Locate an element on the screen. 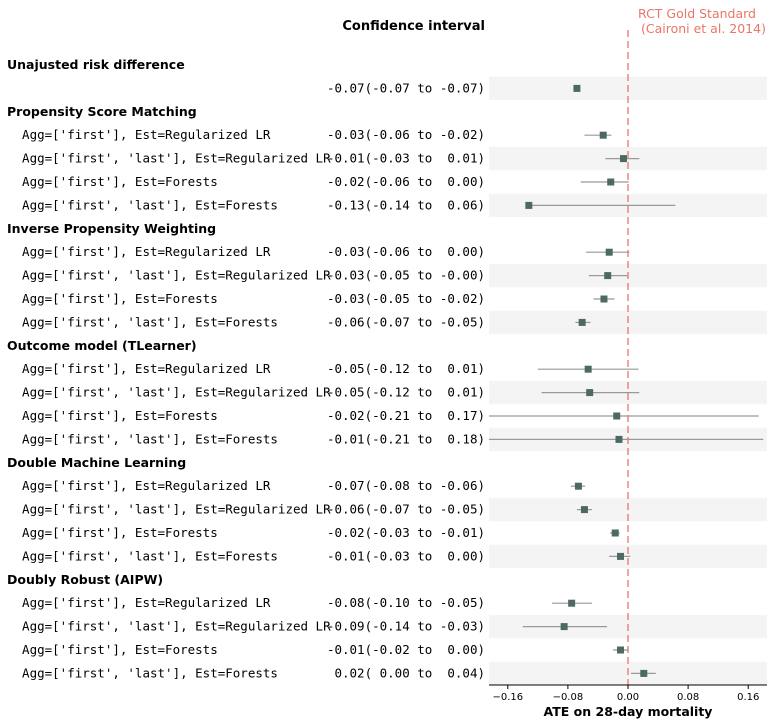  ci-text: 0.02( 0.00 to 0.04) is located at coordinates (406, 672).